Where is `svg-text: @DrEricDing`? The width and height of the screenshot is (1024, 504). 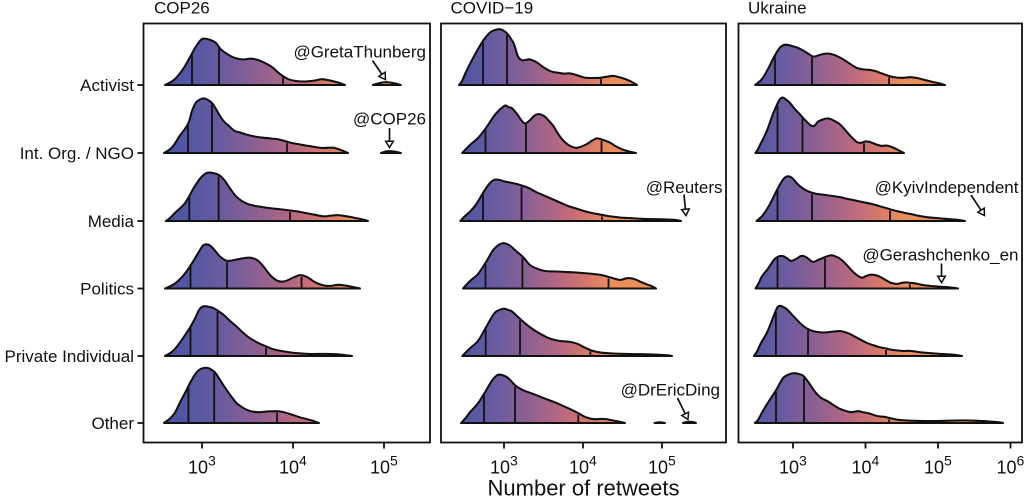 svg-text: @DrEricDing is located at coordinates (670, 390).